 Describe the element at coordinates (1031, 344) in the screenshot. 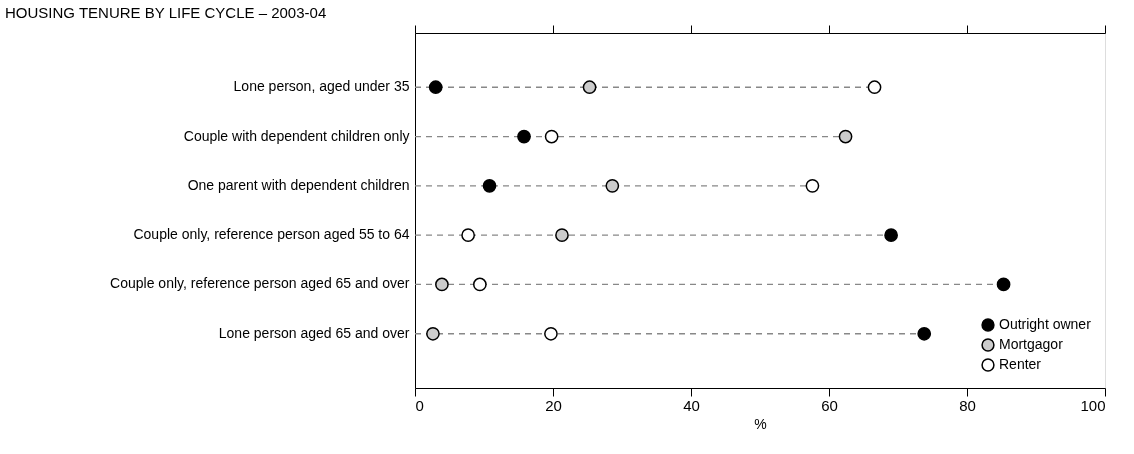

I see `legend-label: Mortgagor` at that location.